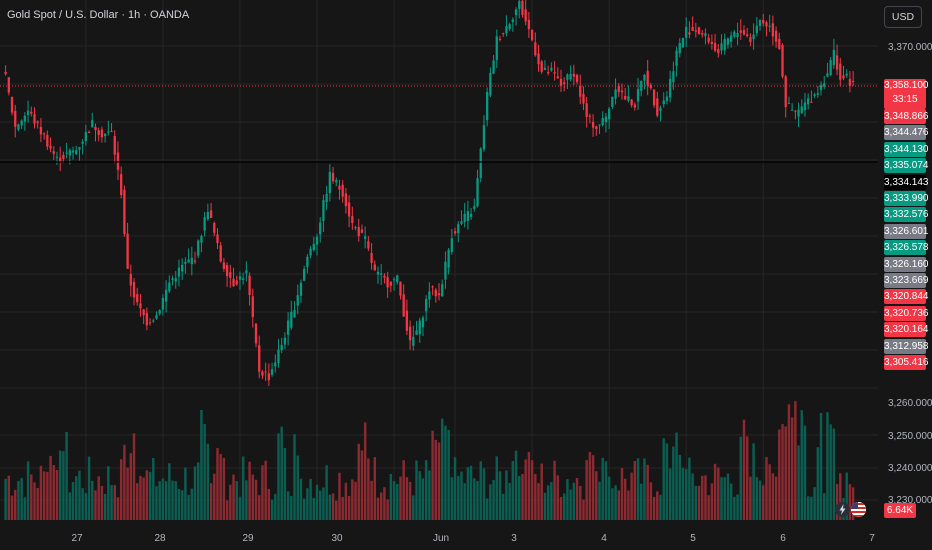 The image size is (932, 550). I want to click on us-flag-icon, so click(858, 509).